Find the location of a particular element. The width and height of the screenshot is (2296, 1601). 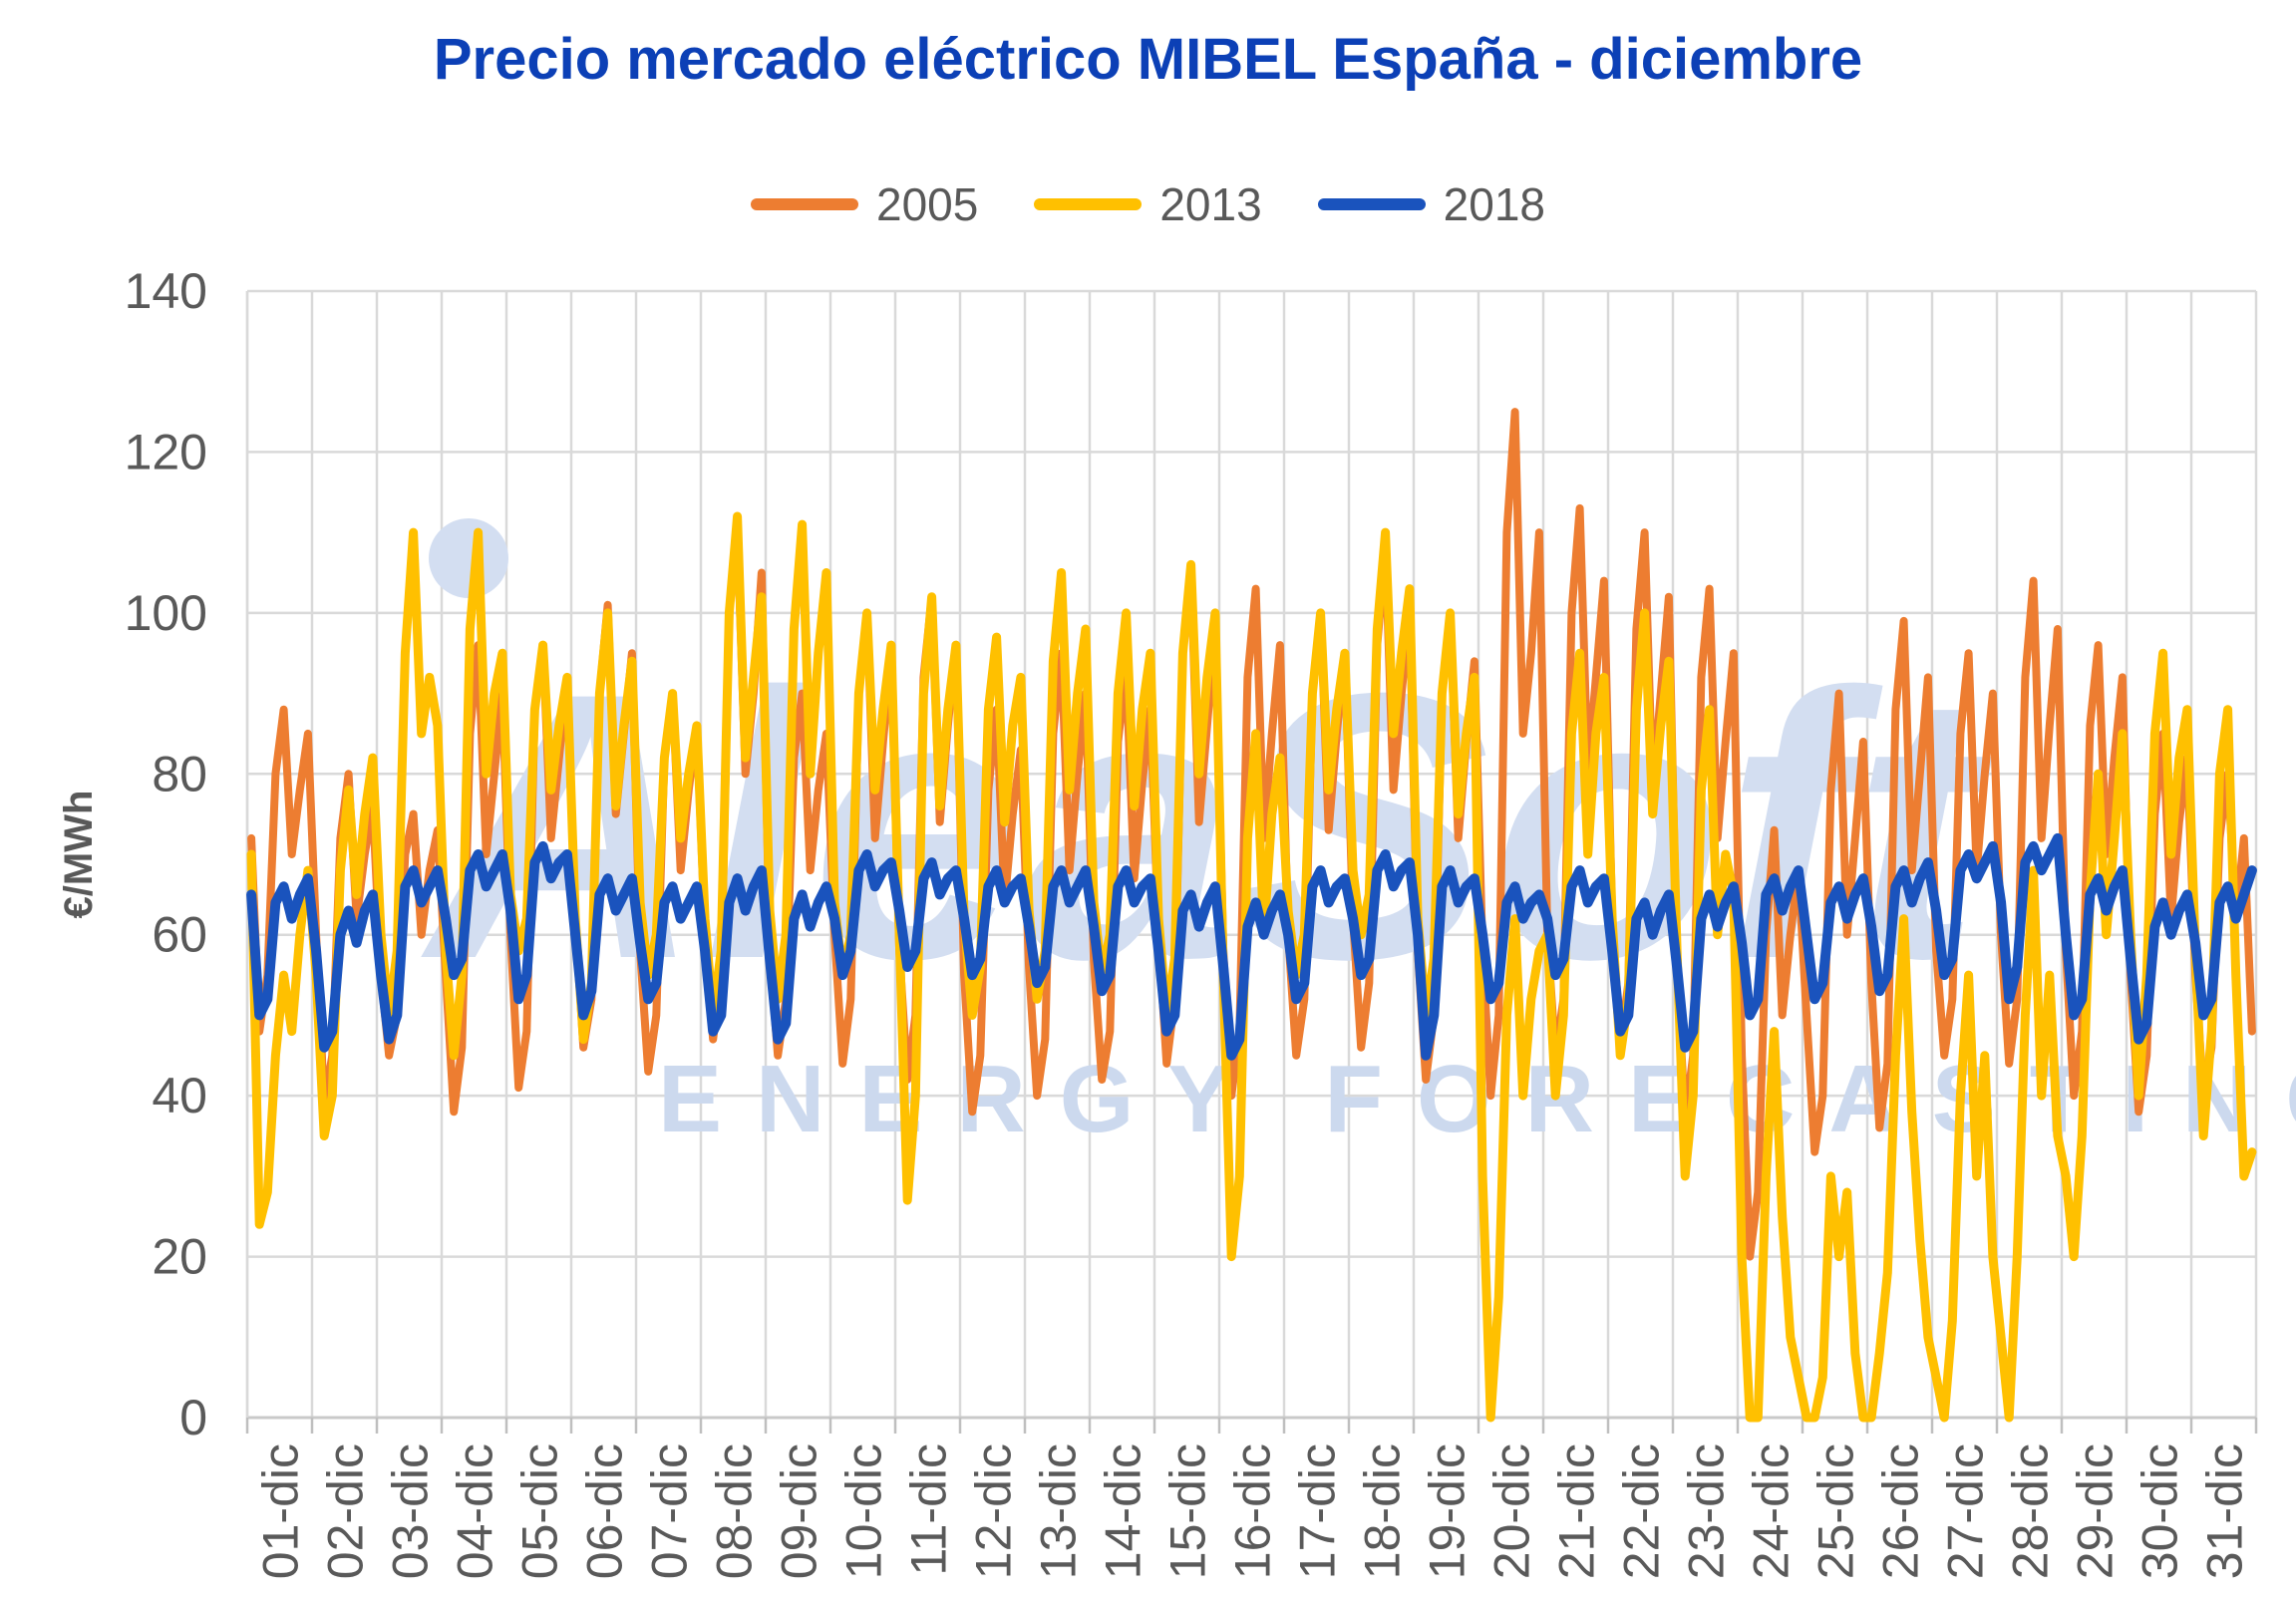

x-tick-label: 15-dic is located at coordinates (1188, 1511).